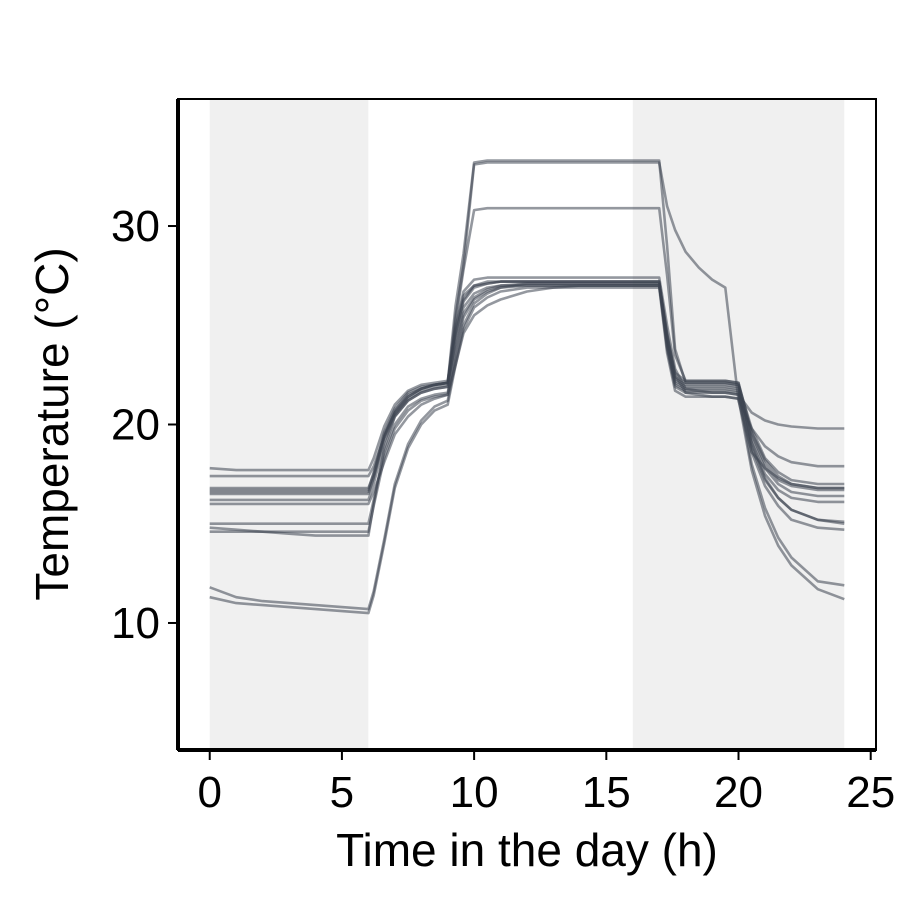 This screenshot has width=900, height=900. What do you see at coordinates (606, 792) in the screenshot?
I see `x-tick-label: 15` at bounding box center [606, 792].